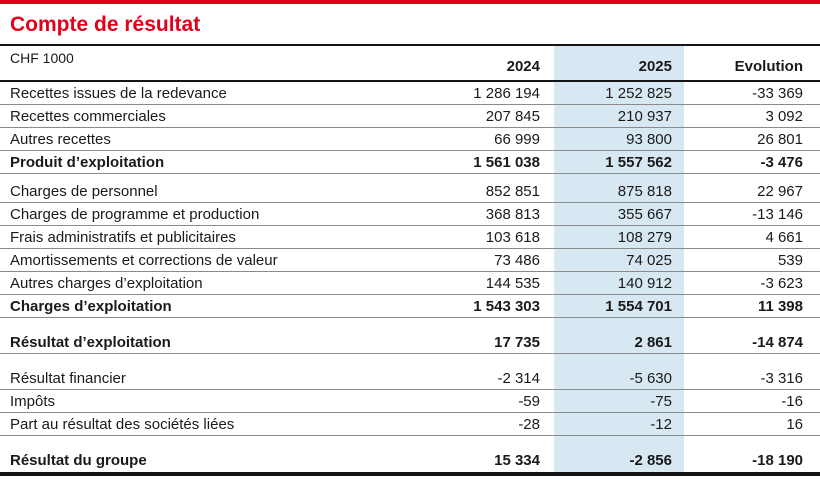  Describe the element at coordinates (619, 191) in the screenshot. I see `value-2025: 875 818` at that location.